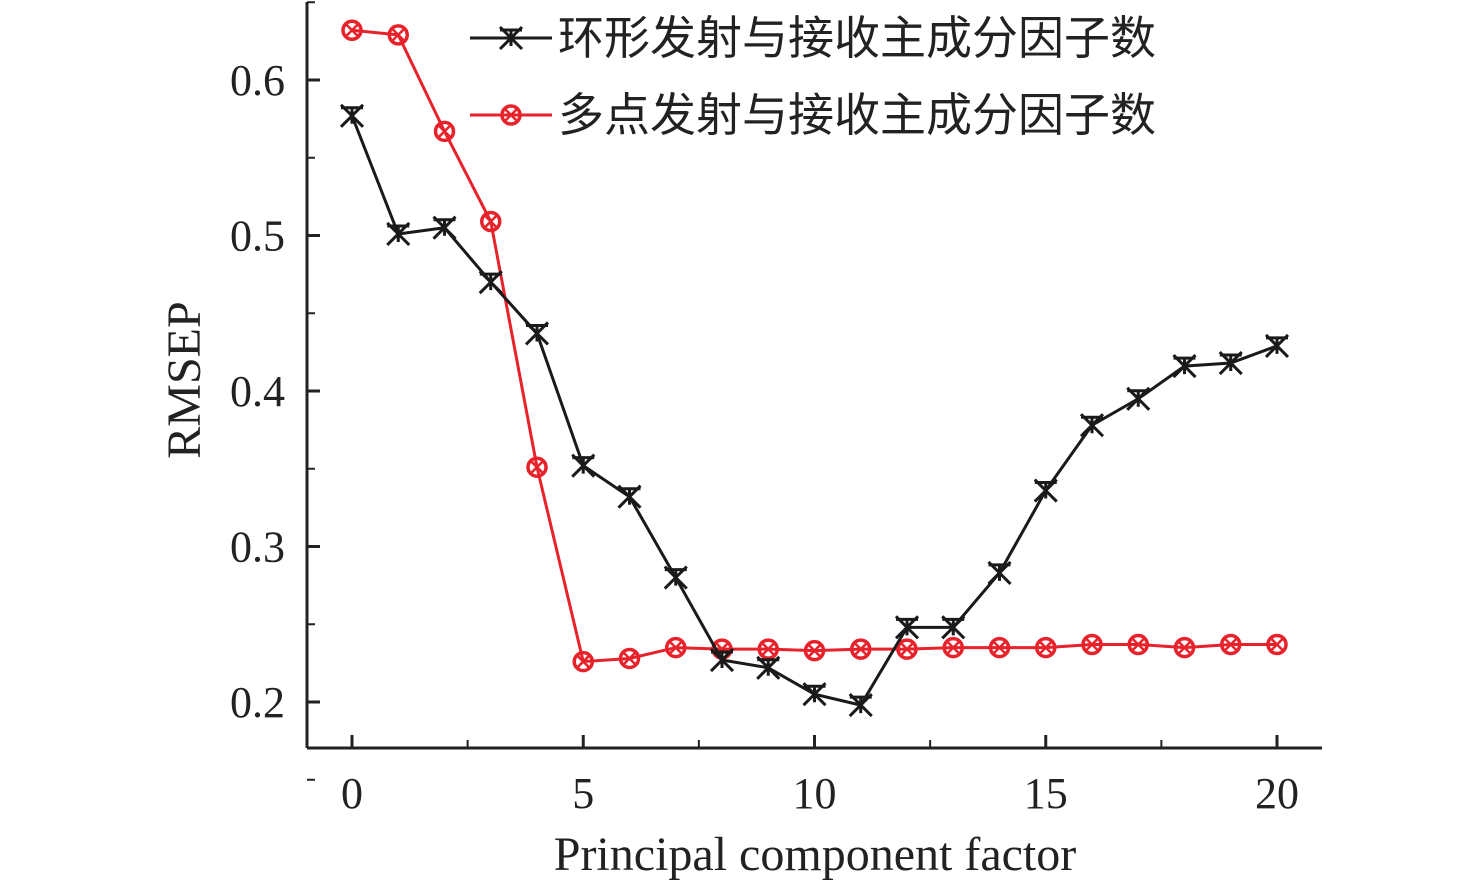 The image size is (1476, 885). I want to click on x-tick-label: 15, so click(1046, 793).